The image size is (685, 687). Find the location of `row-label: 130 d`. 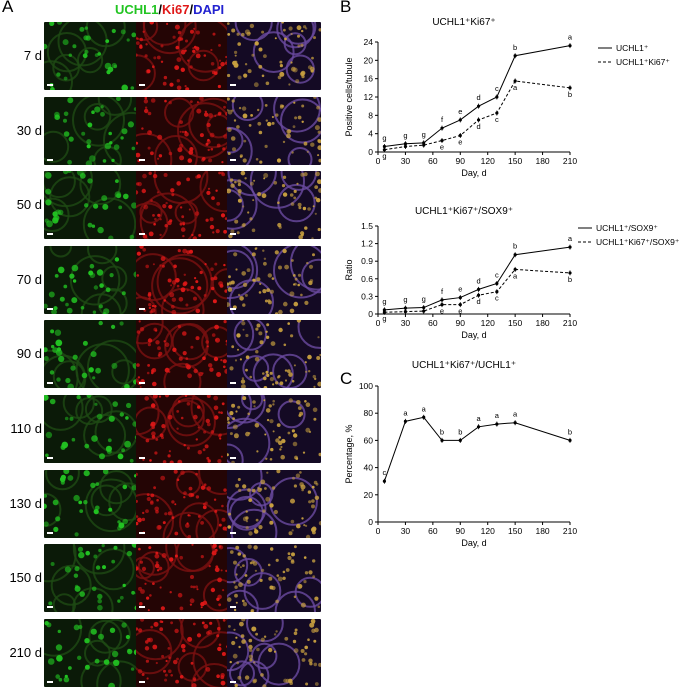

row-label: 130 d is located at coordinates (25, 503).